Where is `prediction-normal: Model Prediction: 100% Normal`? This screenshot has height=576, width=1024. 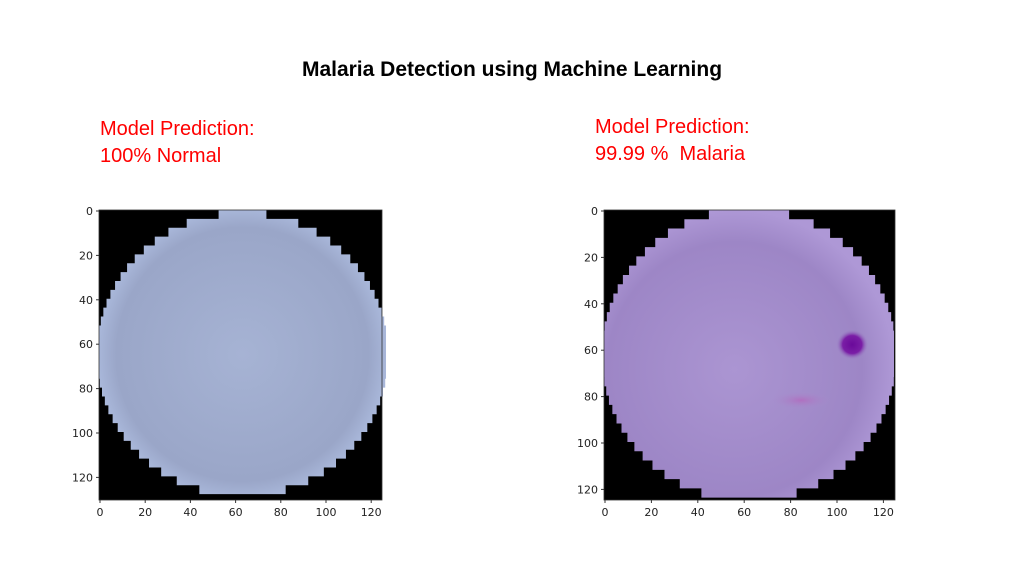 prediction-normal: Model Prediction: 100% Normal is located at coordinates (177, 143).